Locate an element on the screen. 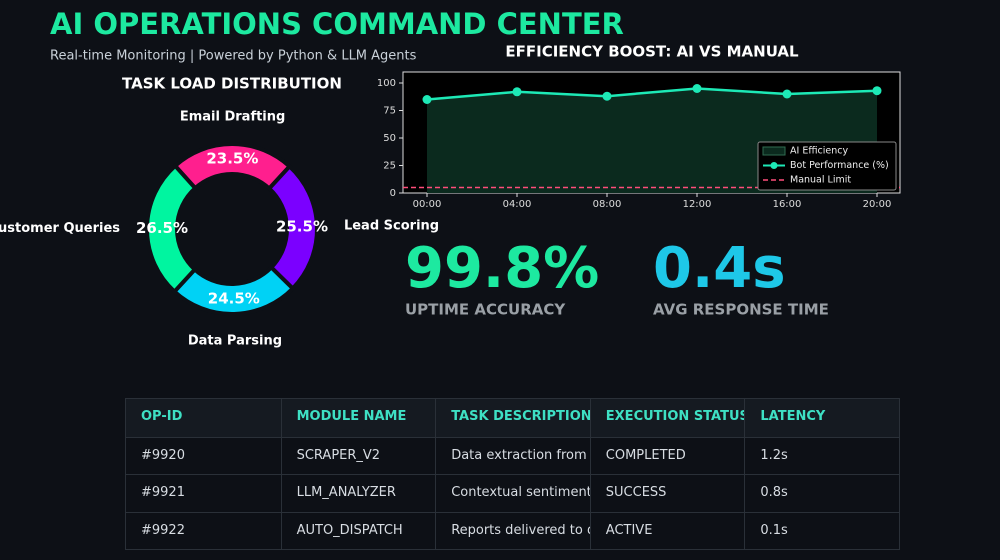 The height and width of the screenshot is (560, 1000). table-cell: Contextual sentiment is located at coordinates (512, 493).